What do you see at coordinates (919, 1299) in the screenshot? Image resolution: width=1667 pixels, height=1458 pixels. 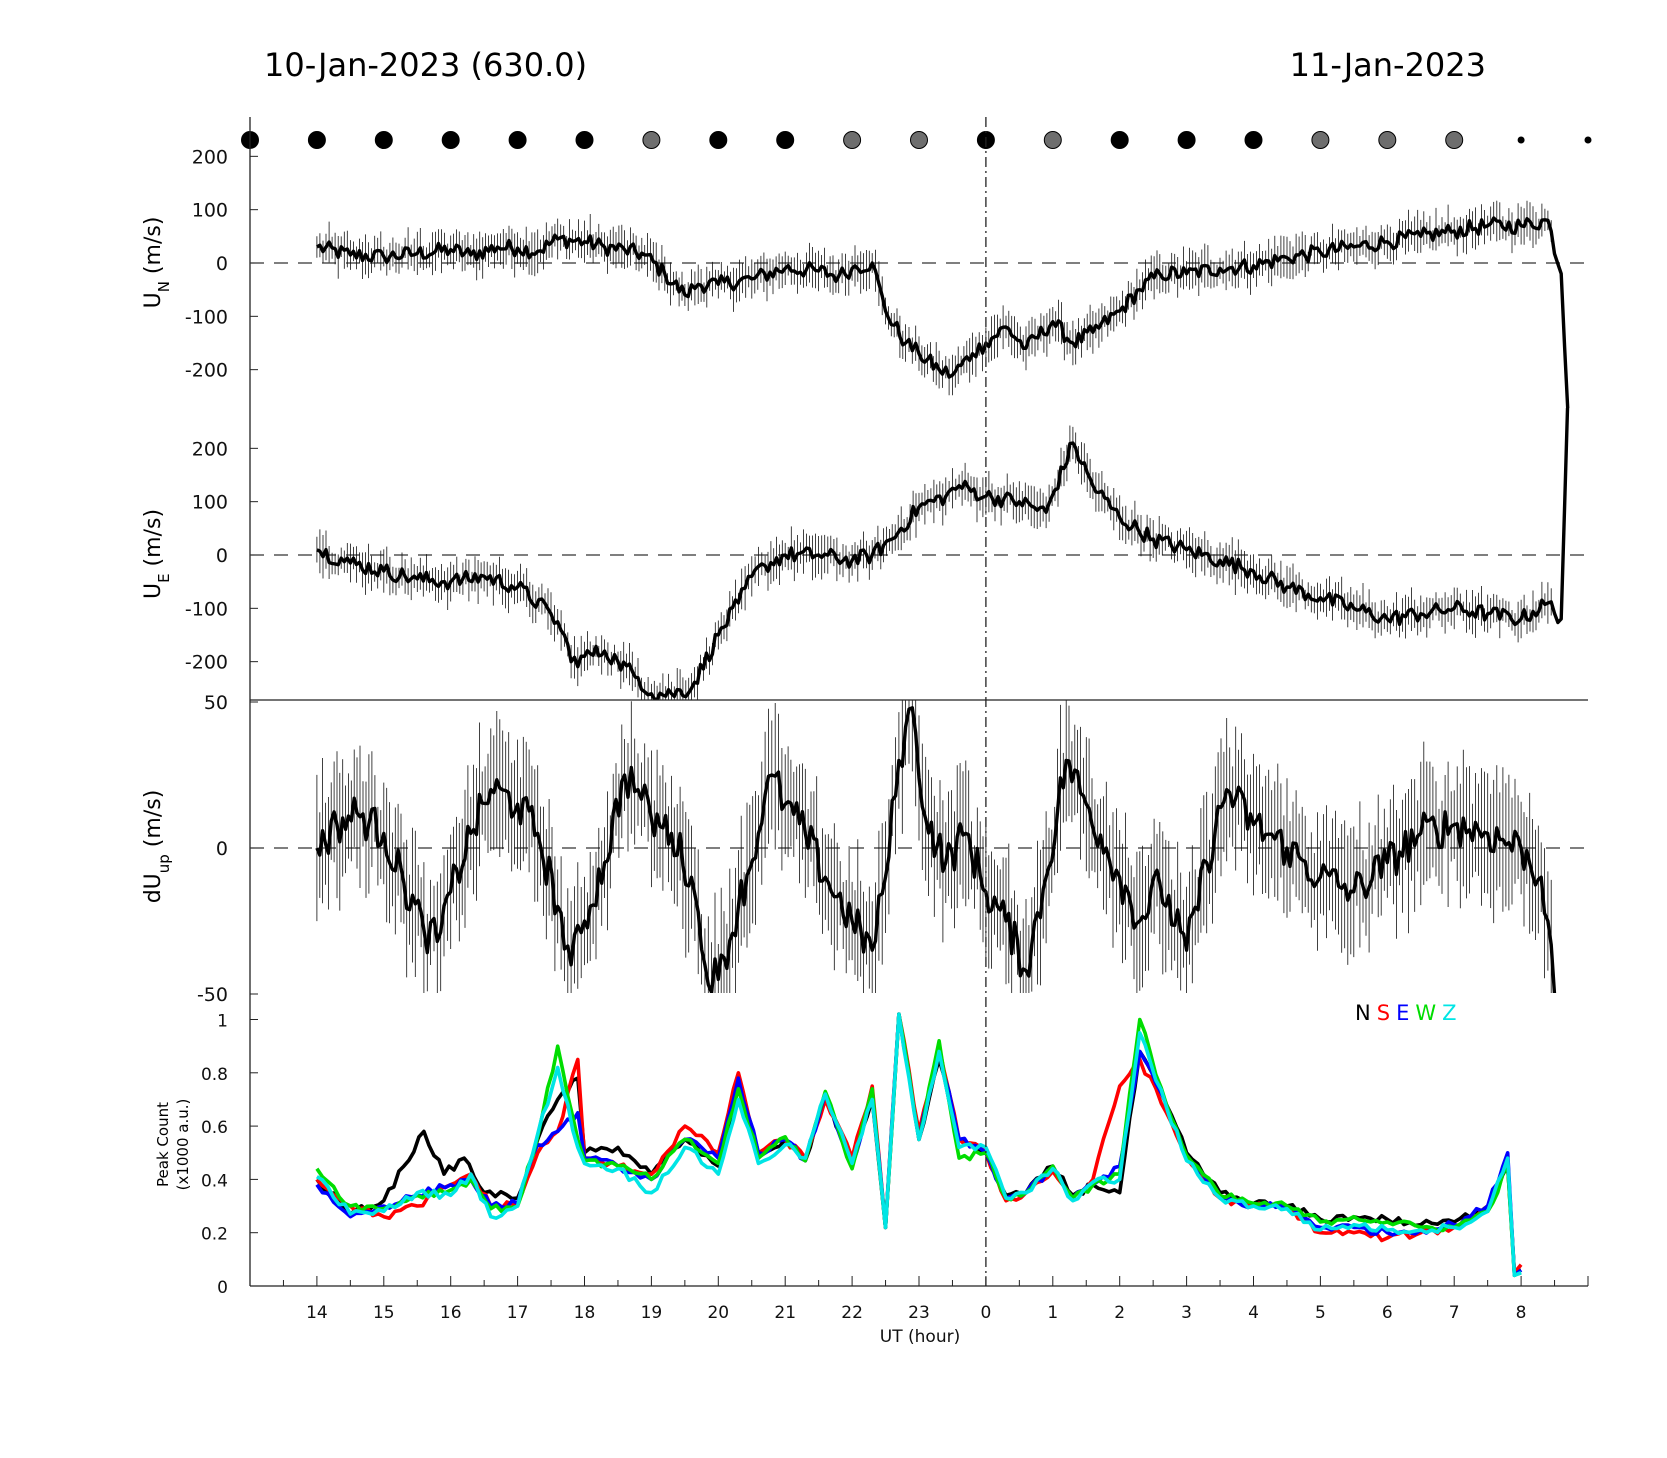 I see `x-axis: 14 15 16 17 18 19 20 21 22 23 0 1 2 3 4 5 6 7 8` at bounding box center [919, 1299].